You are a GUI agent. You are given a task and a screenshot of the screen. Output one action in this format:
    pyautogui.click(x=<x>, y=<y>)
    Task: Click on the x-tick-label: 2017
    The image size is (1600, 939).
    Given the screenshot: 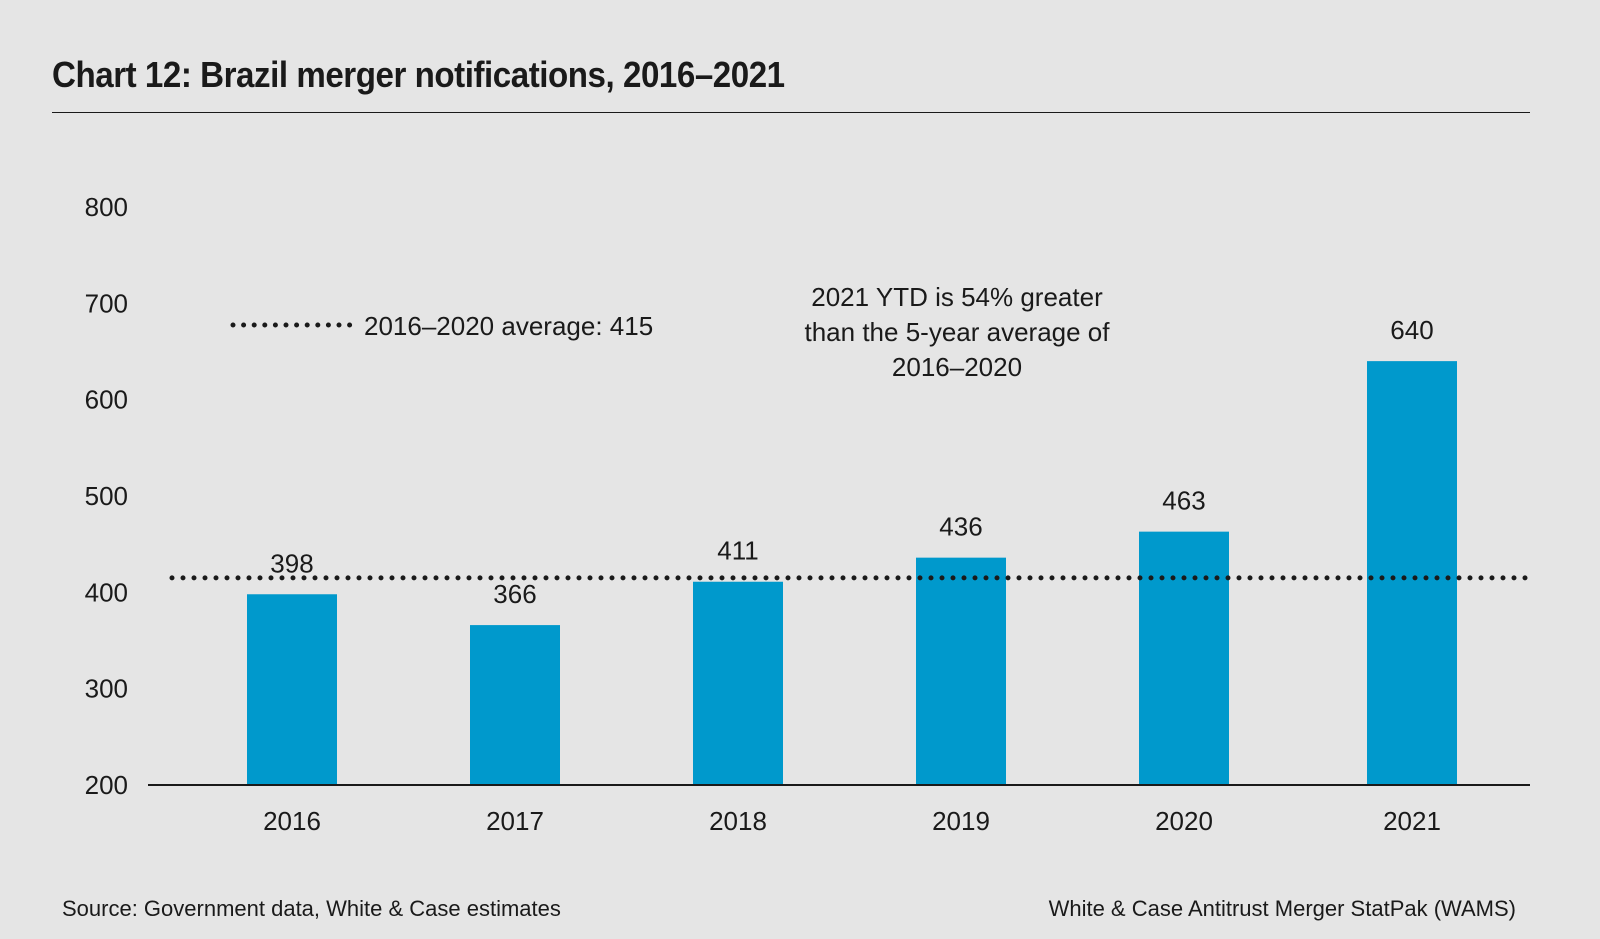 What is the action you would take?
    pyautogui.click(x=515, y=821)
    